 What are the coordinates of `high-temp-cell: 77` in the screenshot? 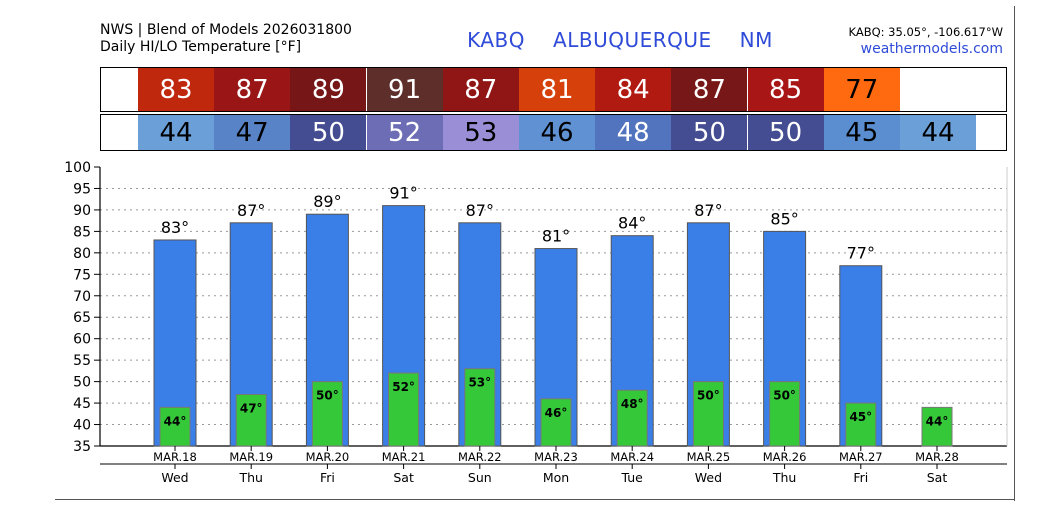 It's located at (861, 89).